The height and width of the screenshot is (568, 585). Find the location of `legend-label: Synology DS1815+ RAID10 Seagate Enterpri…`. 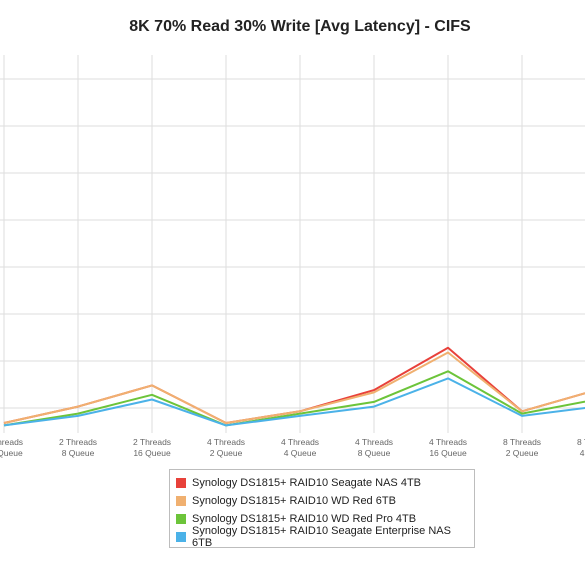

legend-label: Synology DS1815+ RAID10 Seagate Enterpri… is located at coordinates (321, 537).